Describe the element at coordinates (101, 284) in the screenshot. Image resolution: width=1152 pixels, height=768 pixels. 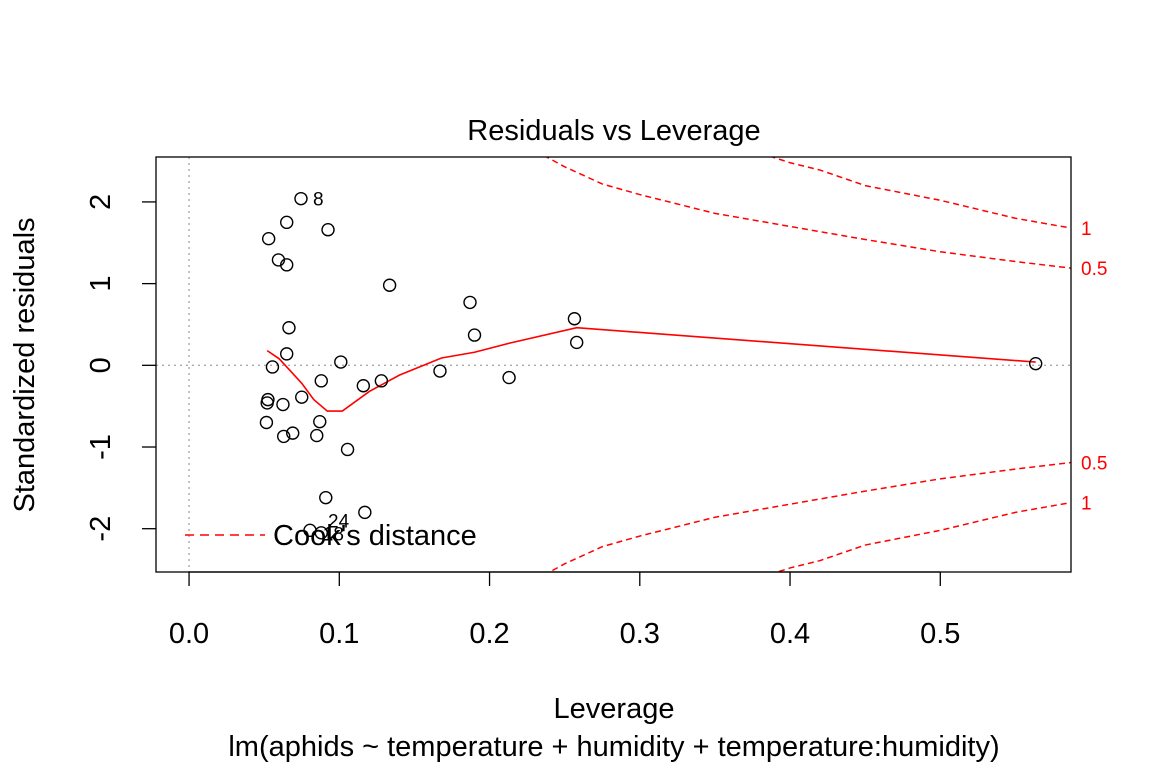
I see `y-tick-label: 1` at that location.